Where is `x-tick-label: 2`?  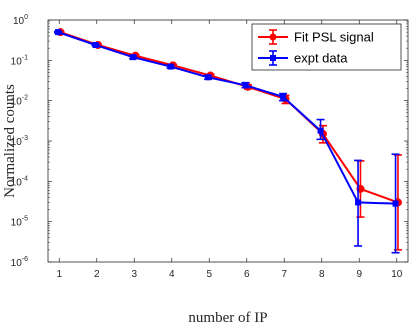 x-tick-label: 2 is located at coordinates (97, 274).